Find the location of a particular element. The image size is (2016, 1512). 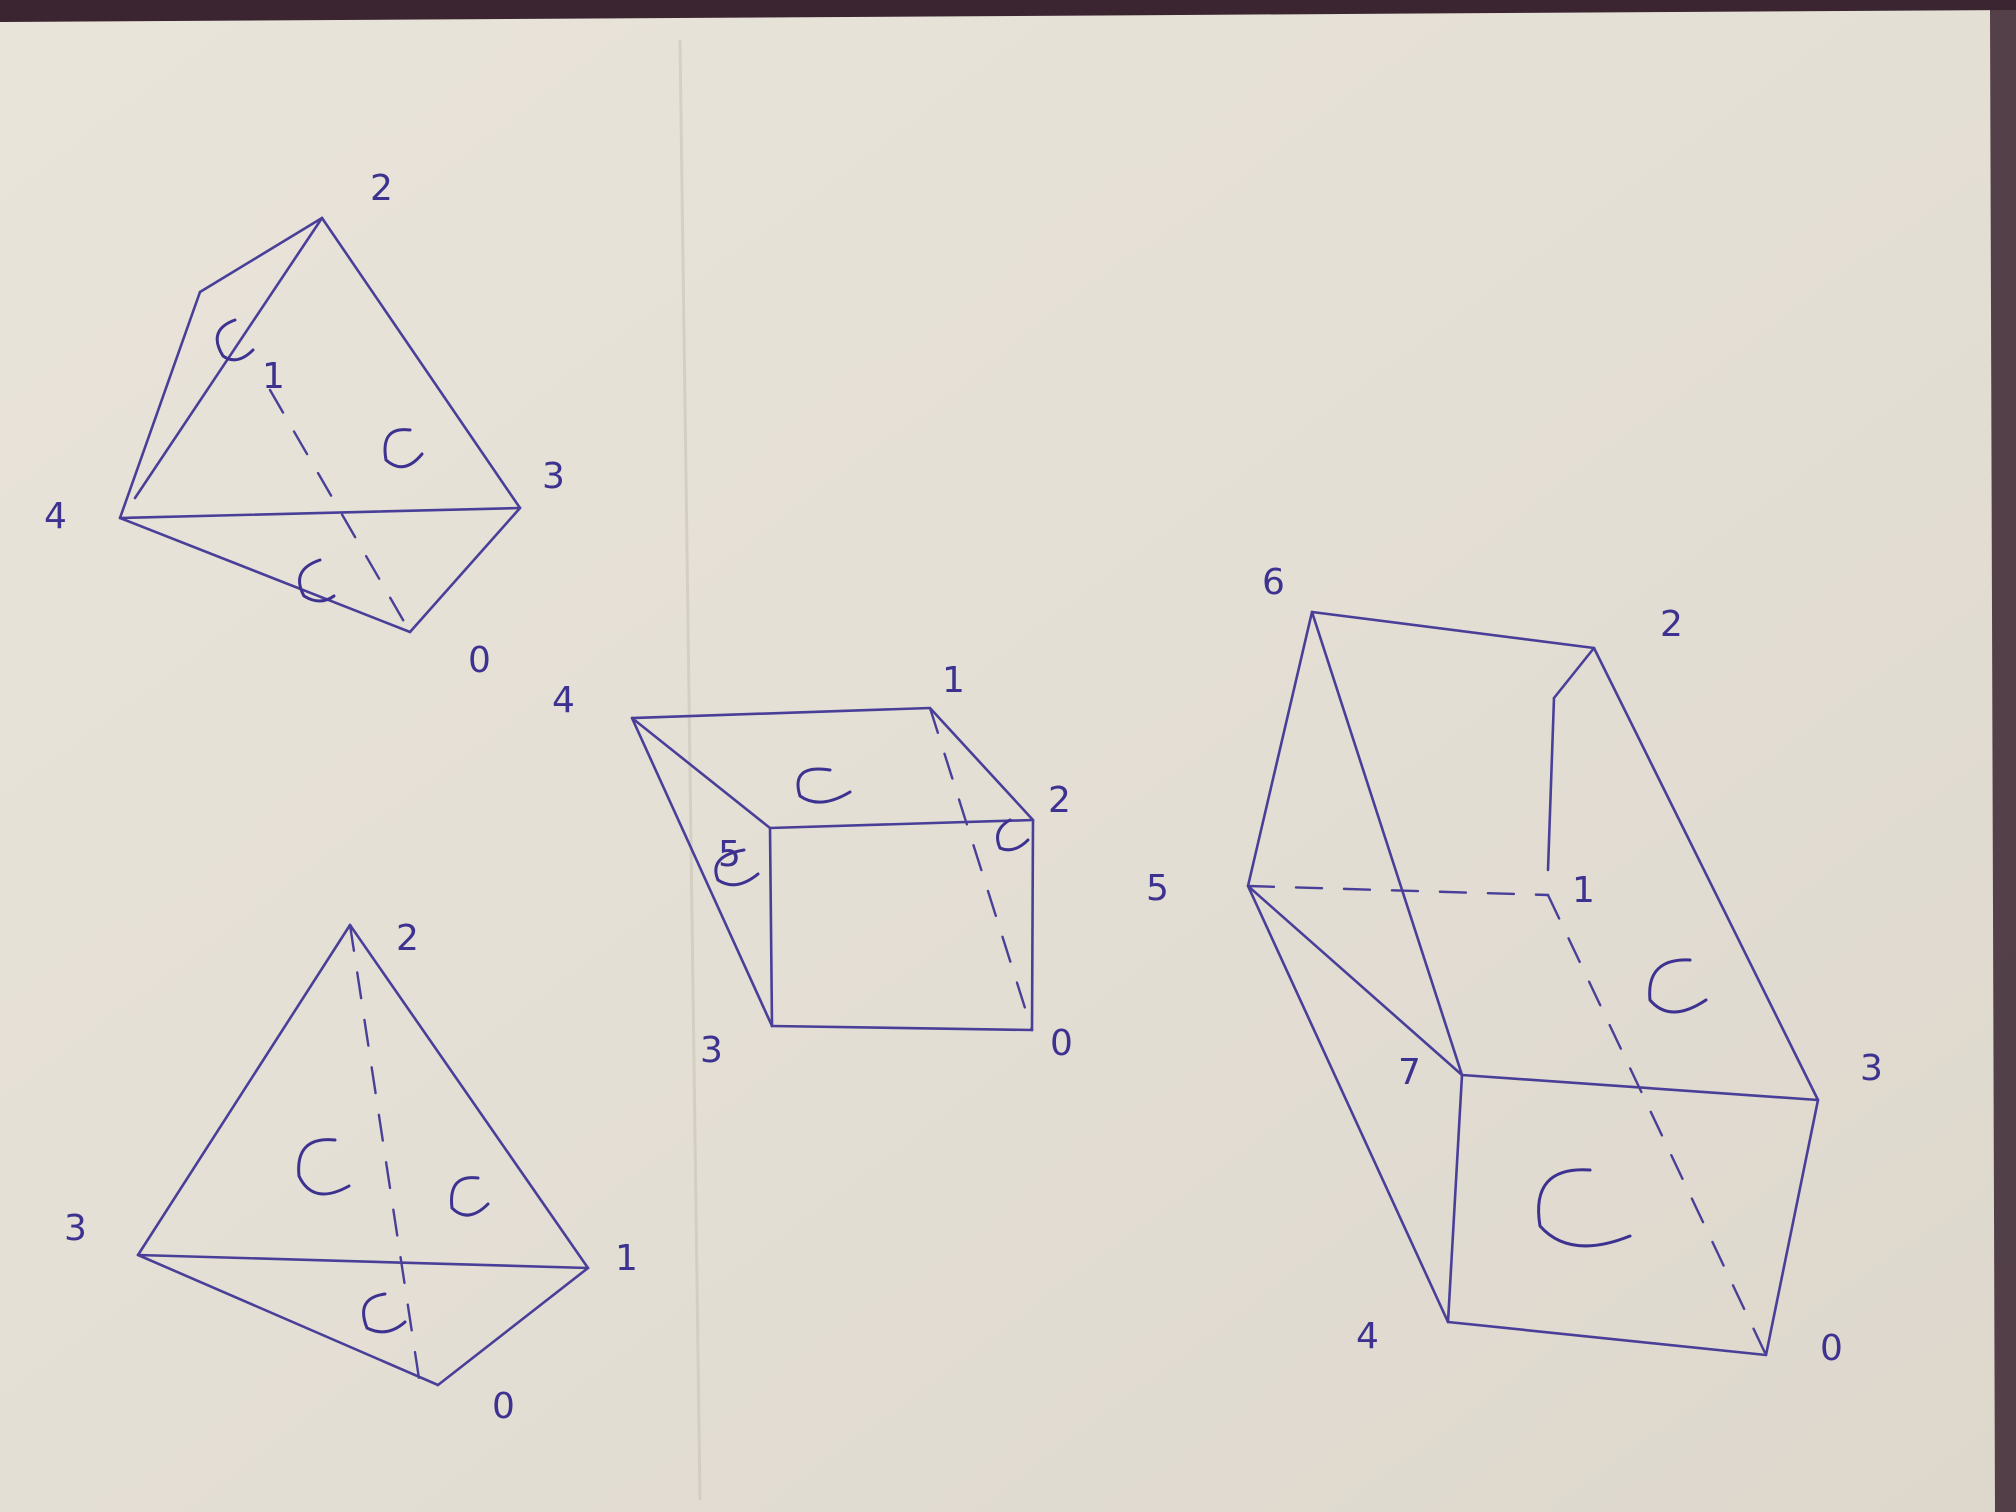

cube-small-edges is located at coordinates (832, 869).